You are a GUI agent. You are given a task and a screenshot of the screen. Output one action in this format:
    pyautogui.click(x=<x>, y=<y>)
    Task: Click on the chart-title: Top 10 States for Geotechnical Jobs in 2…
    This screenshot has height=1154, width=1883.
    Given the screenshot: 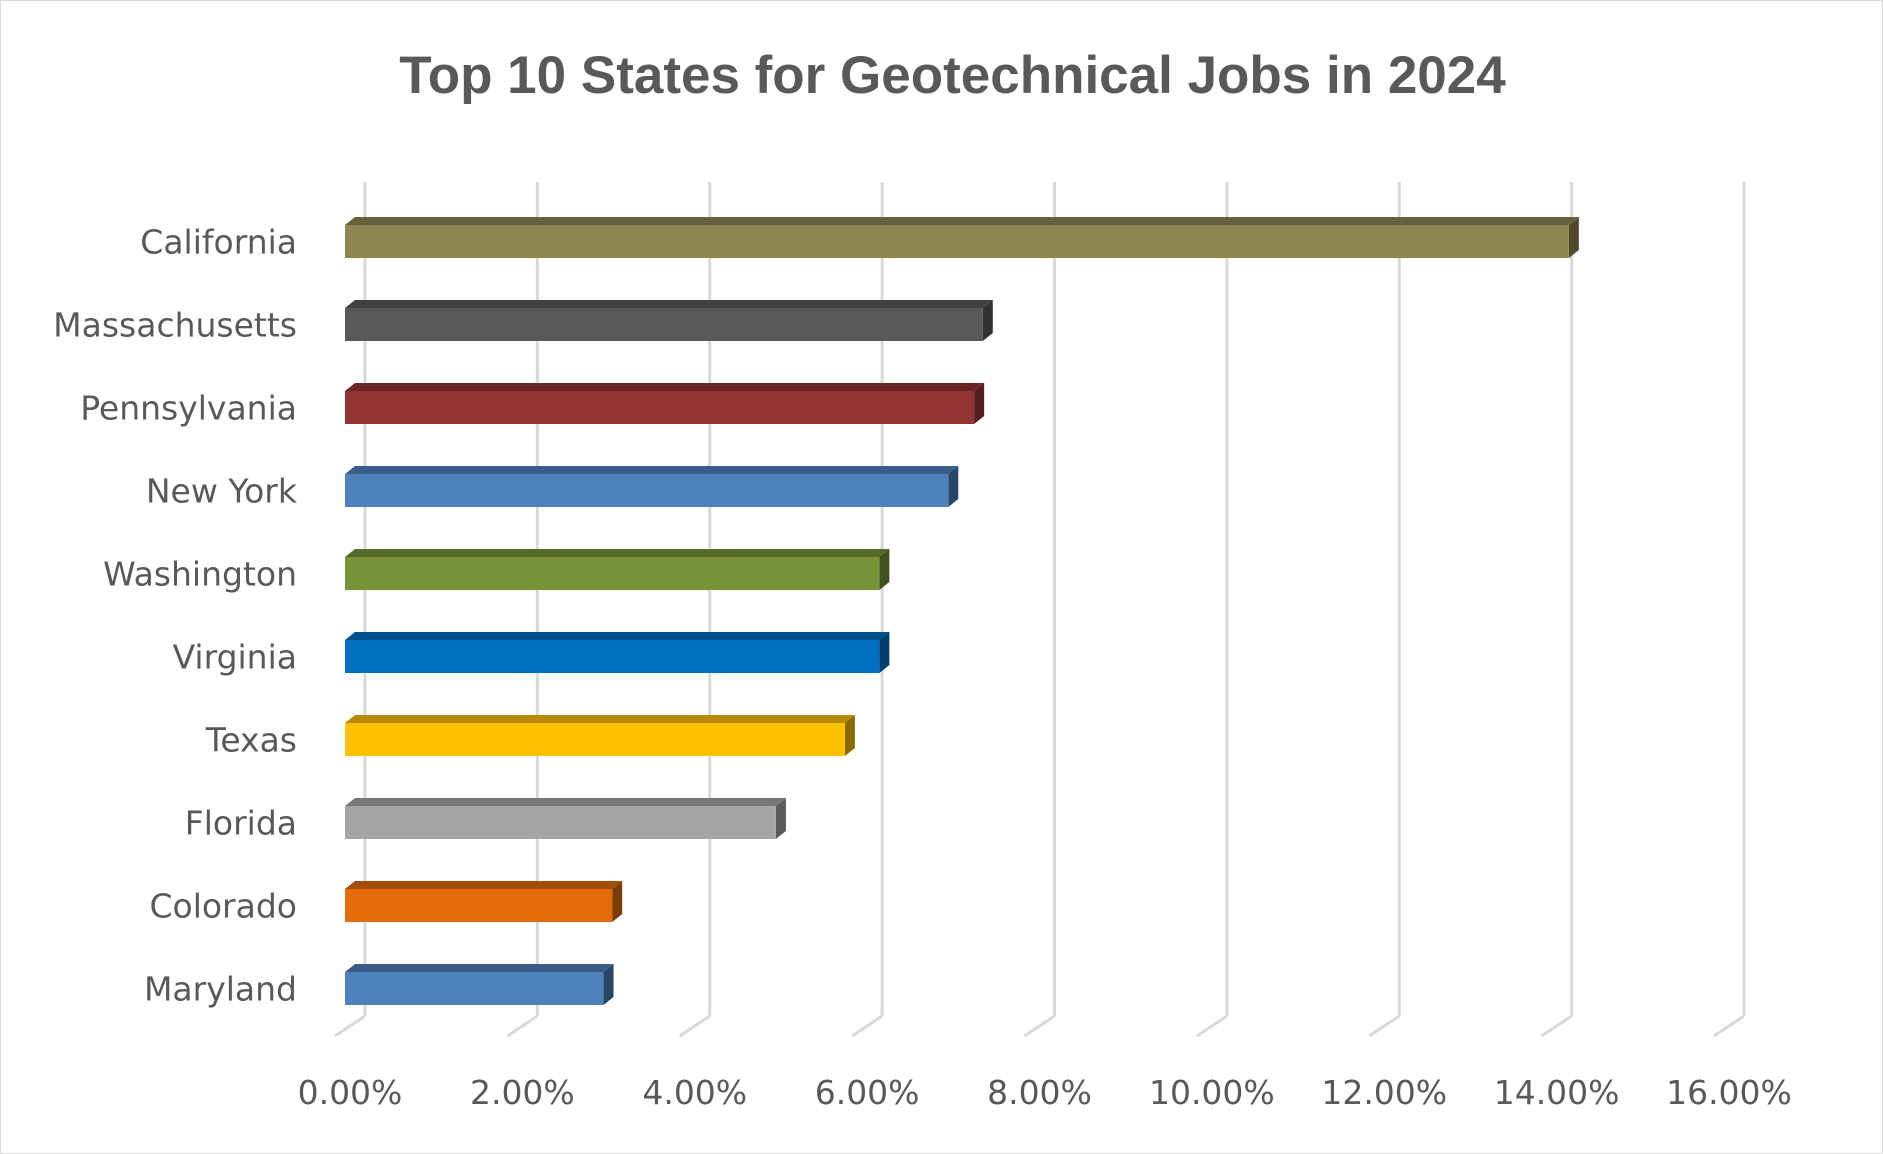 What is the action you would take?
    pyautogui.click(x=952, y=75)
    